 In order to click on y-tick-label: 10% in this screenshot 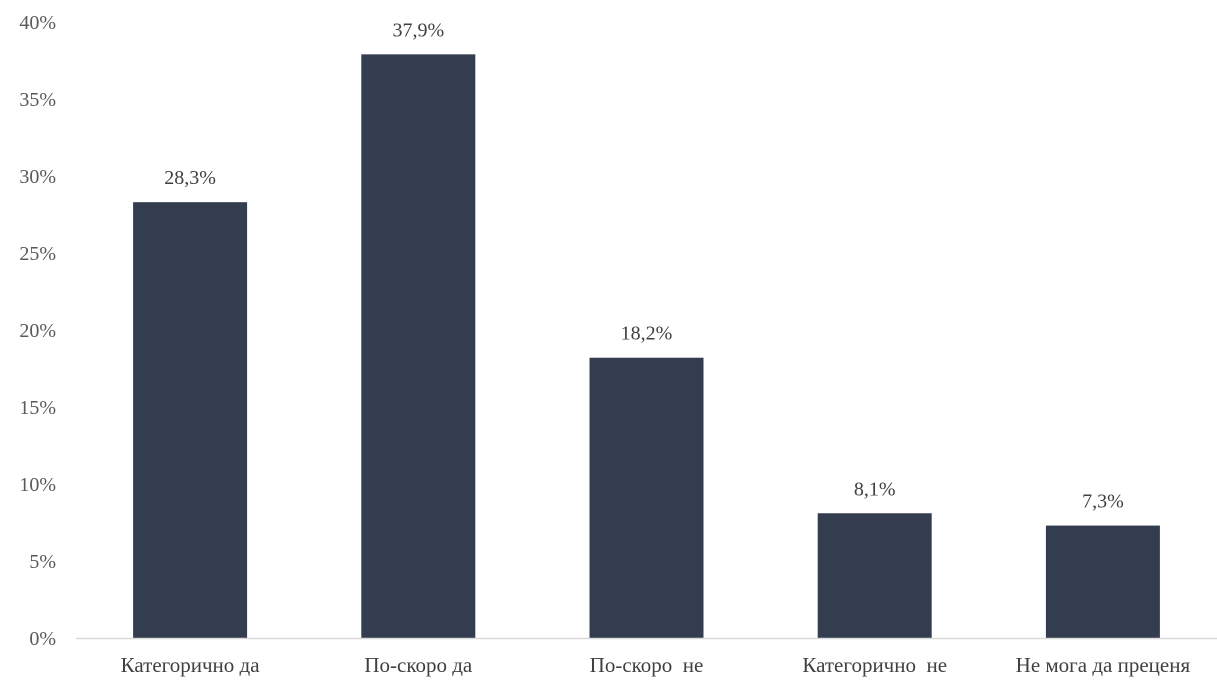, I will do `click(37, 485)`.